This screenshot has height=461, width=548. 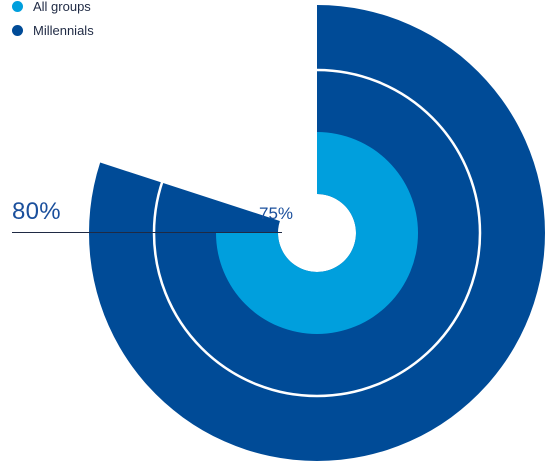 I want to click on data-label-millennials: 80%, so click(x=36, y=211).